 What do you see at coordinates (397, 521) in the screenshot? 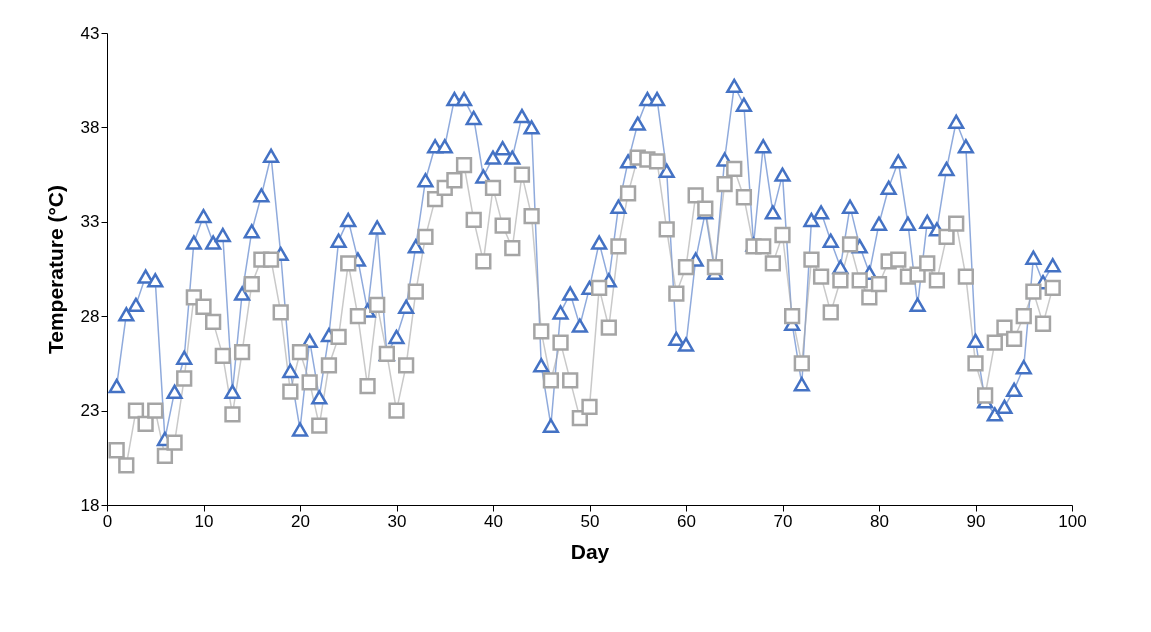
I see `x-tick-label: 30` at bounding box center [397, 521].